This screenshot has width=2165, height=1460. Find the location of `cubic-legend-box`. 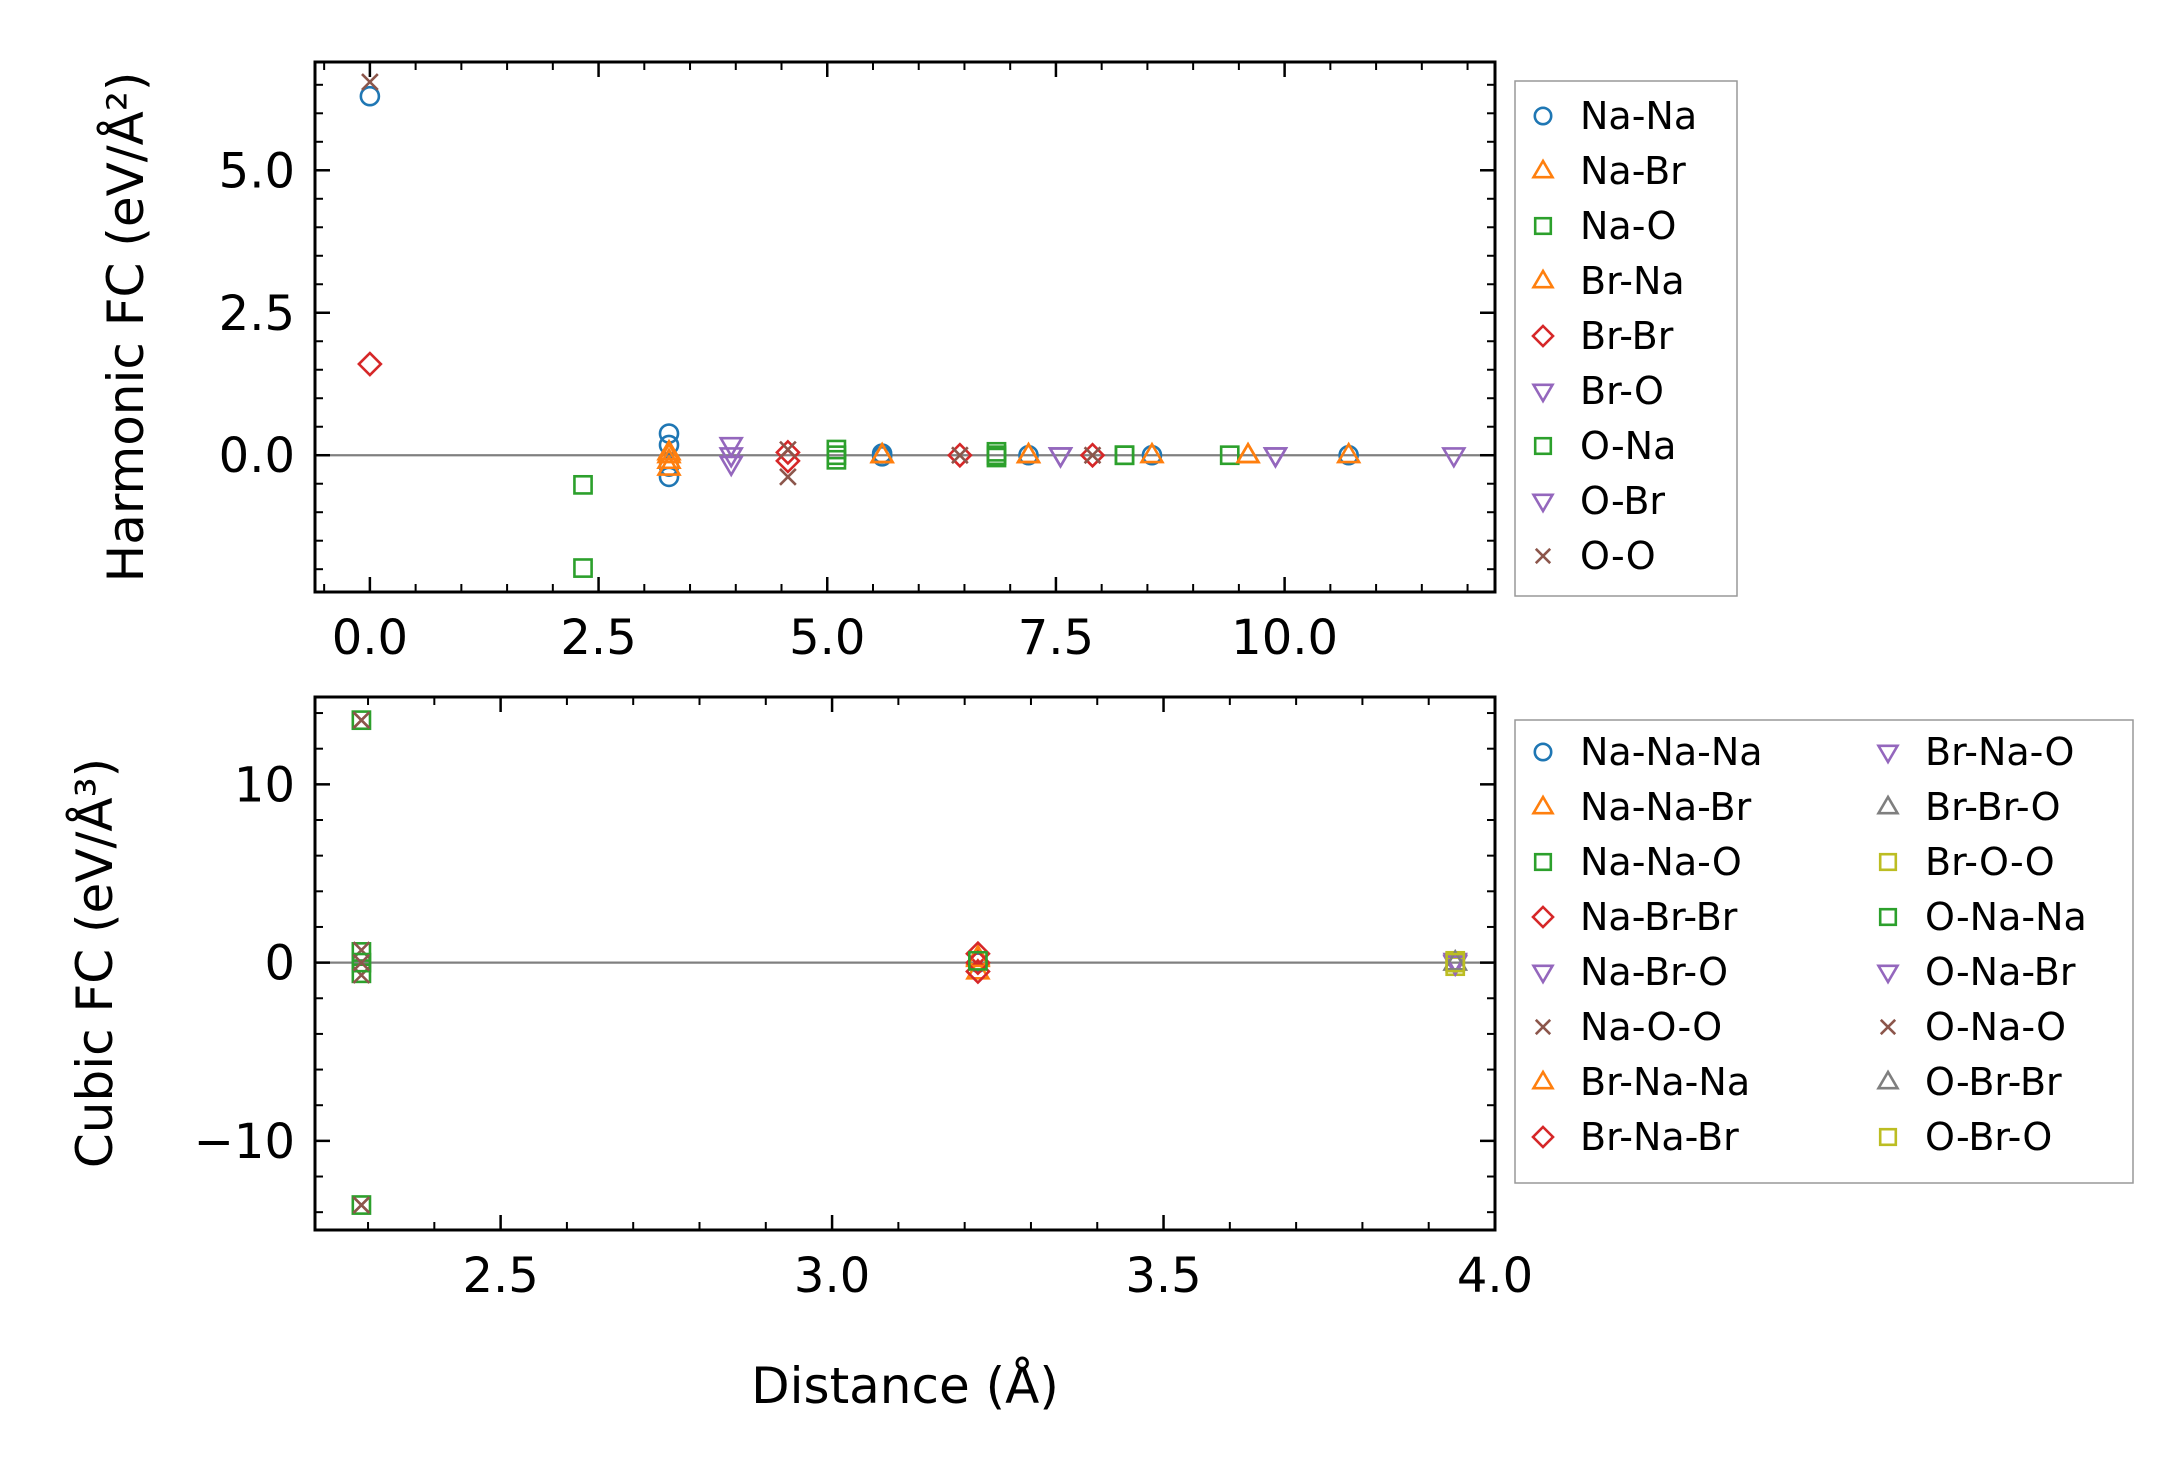

cubic-legend-box is located at coordinates (1824, 951).